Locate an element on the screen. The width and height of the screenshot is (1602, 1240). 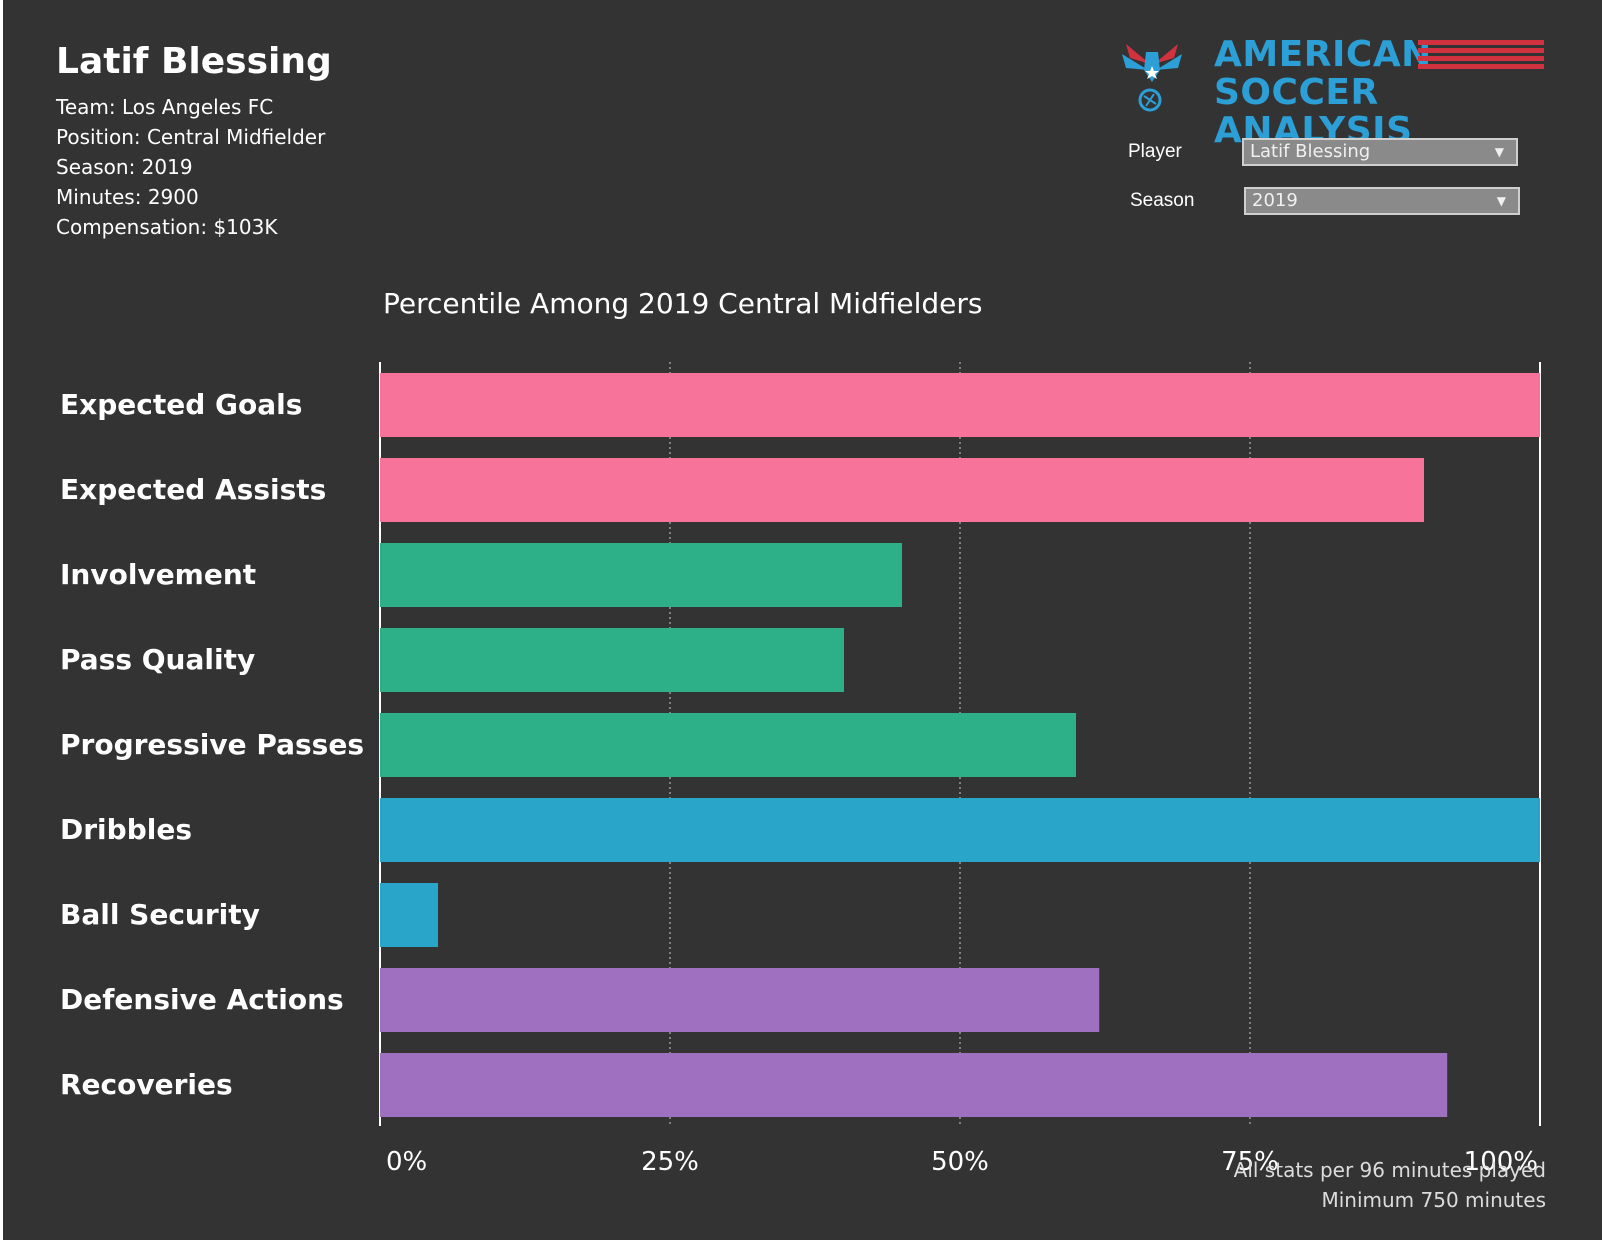
left-border is located at coordinates (1, 620).